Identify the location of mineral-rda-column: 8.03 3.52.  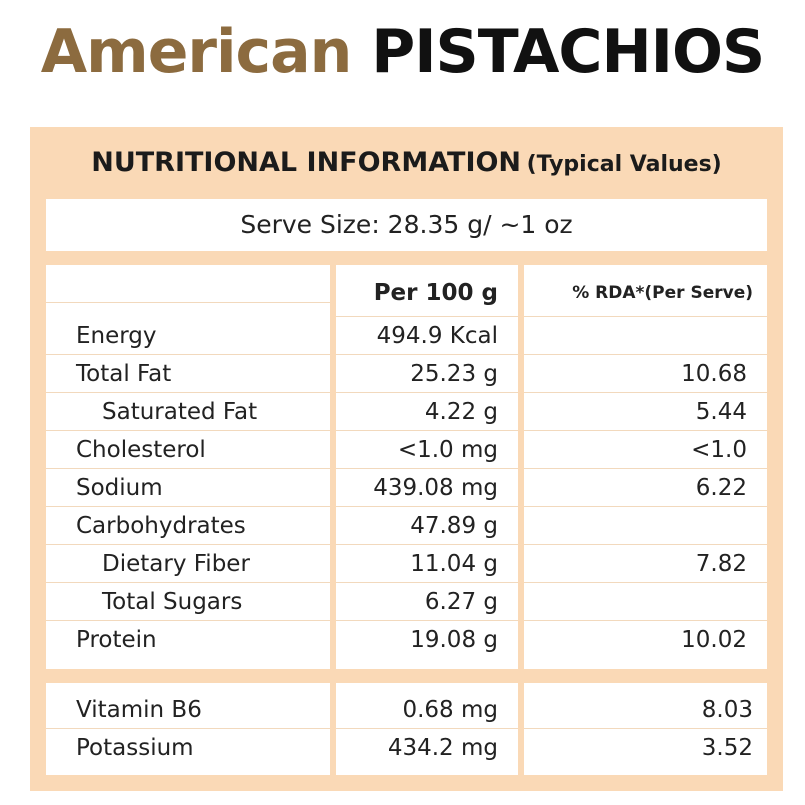
(645, 729).